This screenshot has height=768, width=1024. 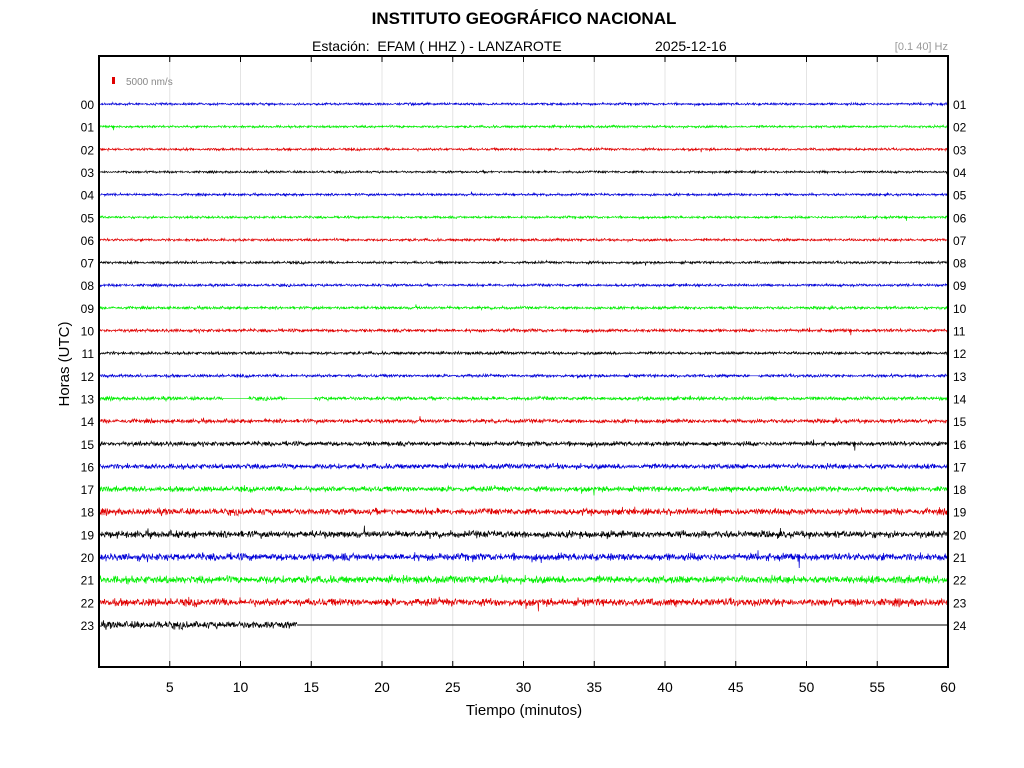 What do you see at coordinates (921, 47) in the screenshot?
I see `filter-label: [0.1 40] Hz` at bounding box center [921, 47].